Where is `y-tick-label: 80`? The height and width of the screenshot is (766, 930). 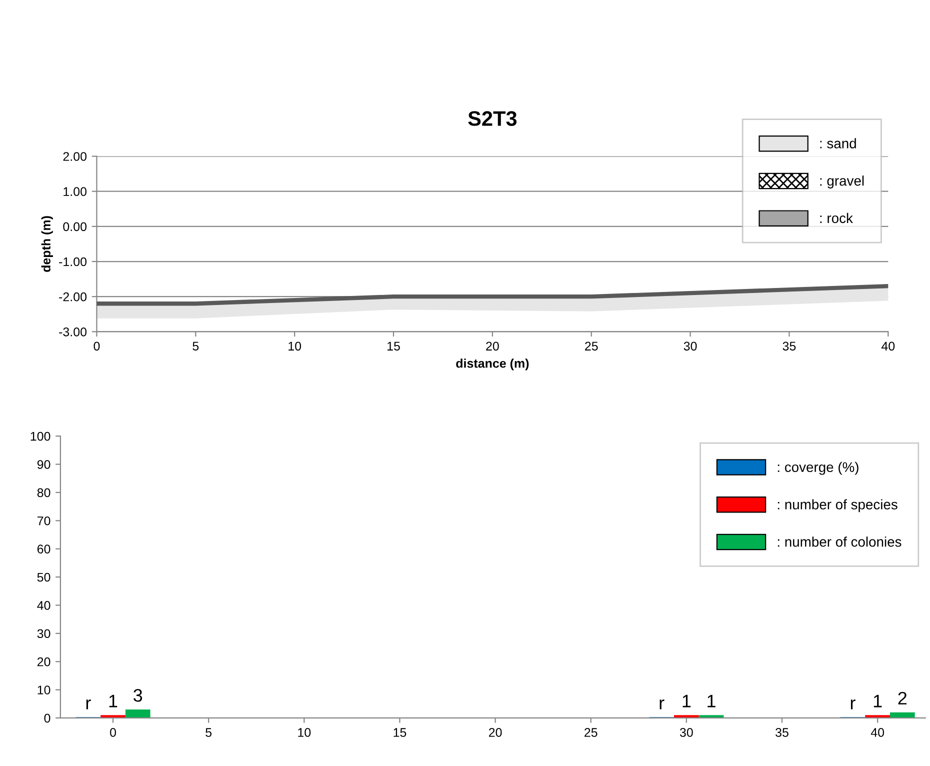 y-tick-label: 80 is located at coordinates (43, 493).